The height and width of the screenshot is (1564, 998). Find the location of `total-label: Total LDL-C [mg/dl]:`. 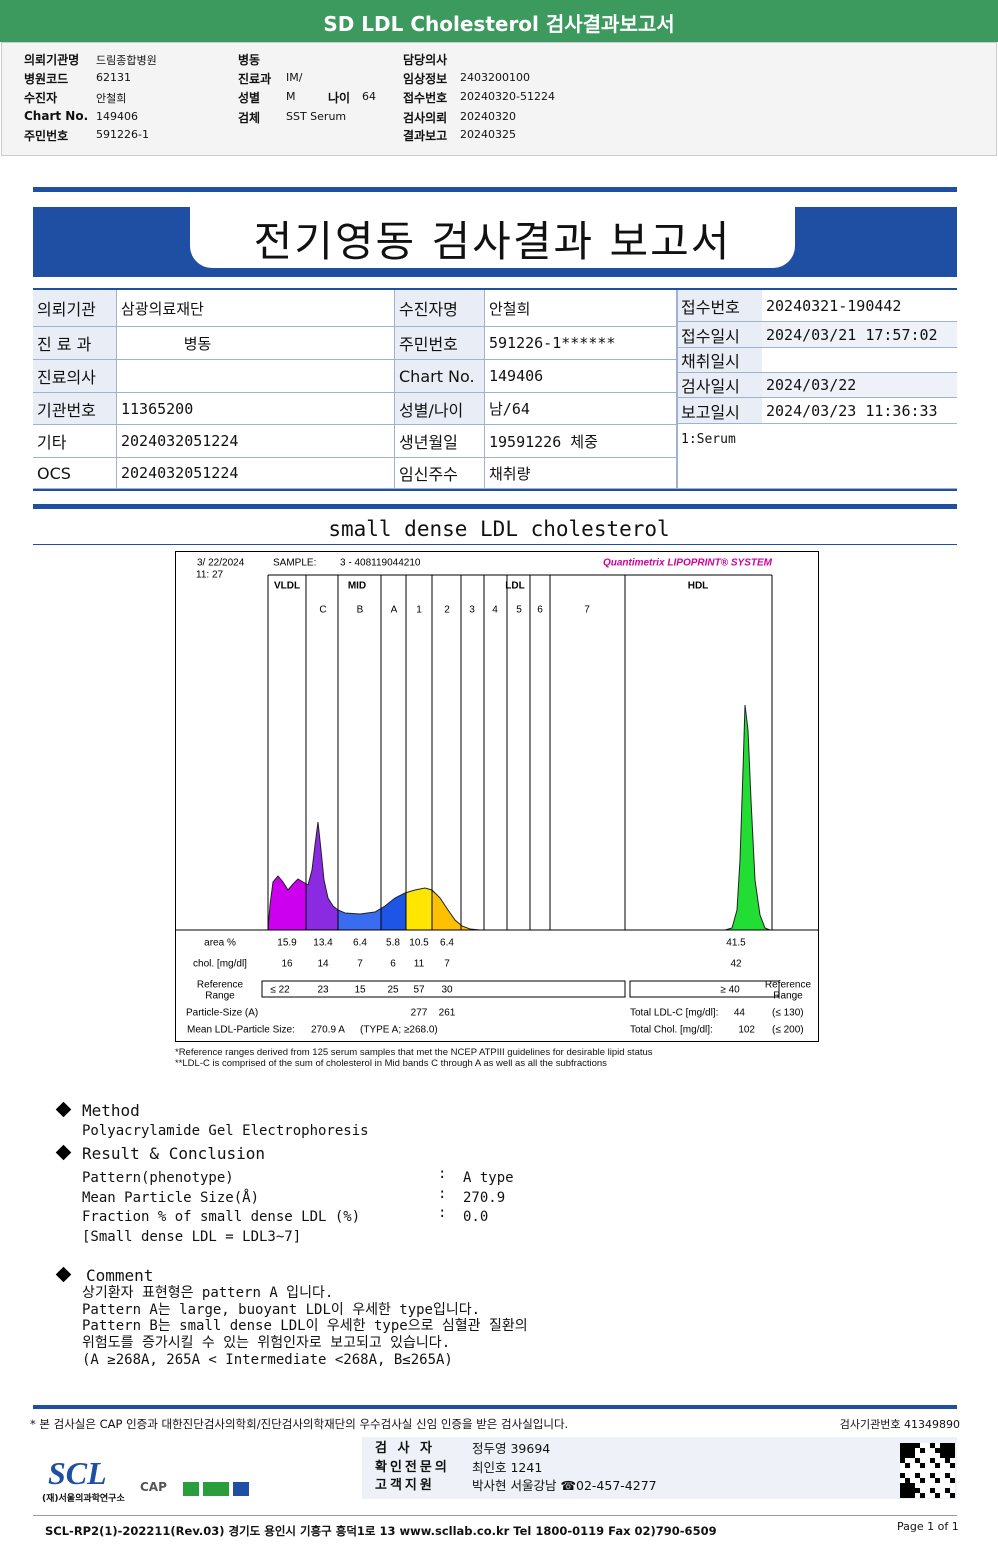

total-label: Total LDL-C [mg/dl]: is located at coordinates (674, 1013).